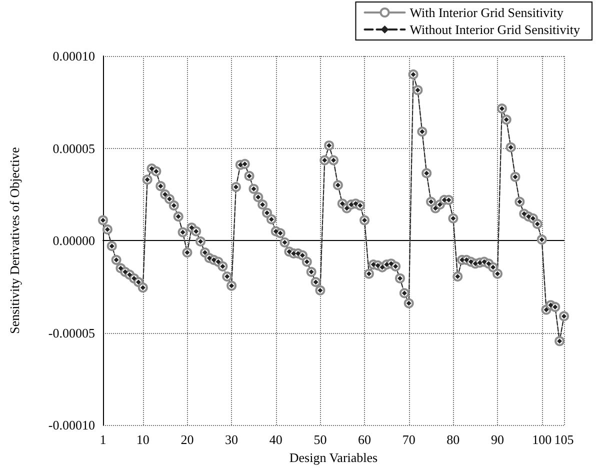  Describe the element at coordinates (275, 440) in the screenshot. I see `x-tick-label: 40` at that location.